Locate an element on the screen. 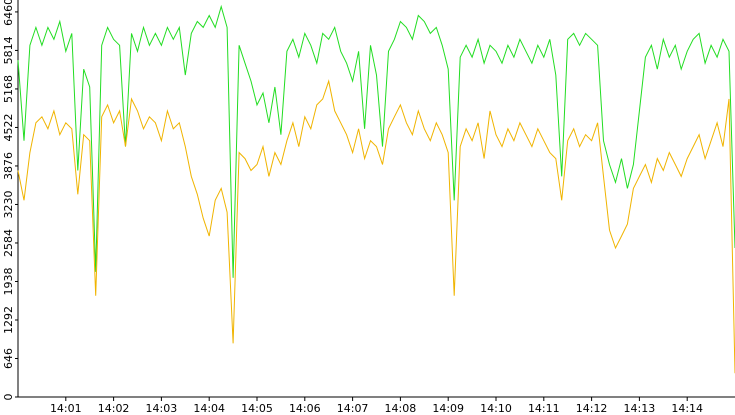 This screenshot has width=735, height=415. y-tick-label: 5168 is located at coordinates (8, 89).